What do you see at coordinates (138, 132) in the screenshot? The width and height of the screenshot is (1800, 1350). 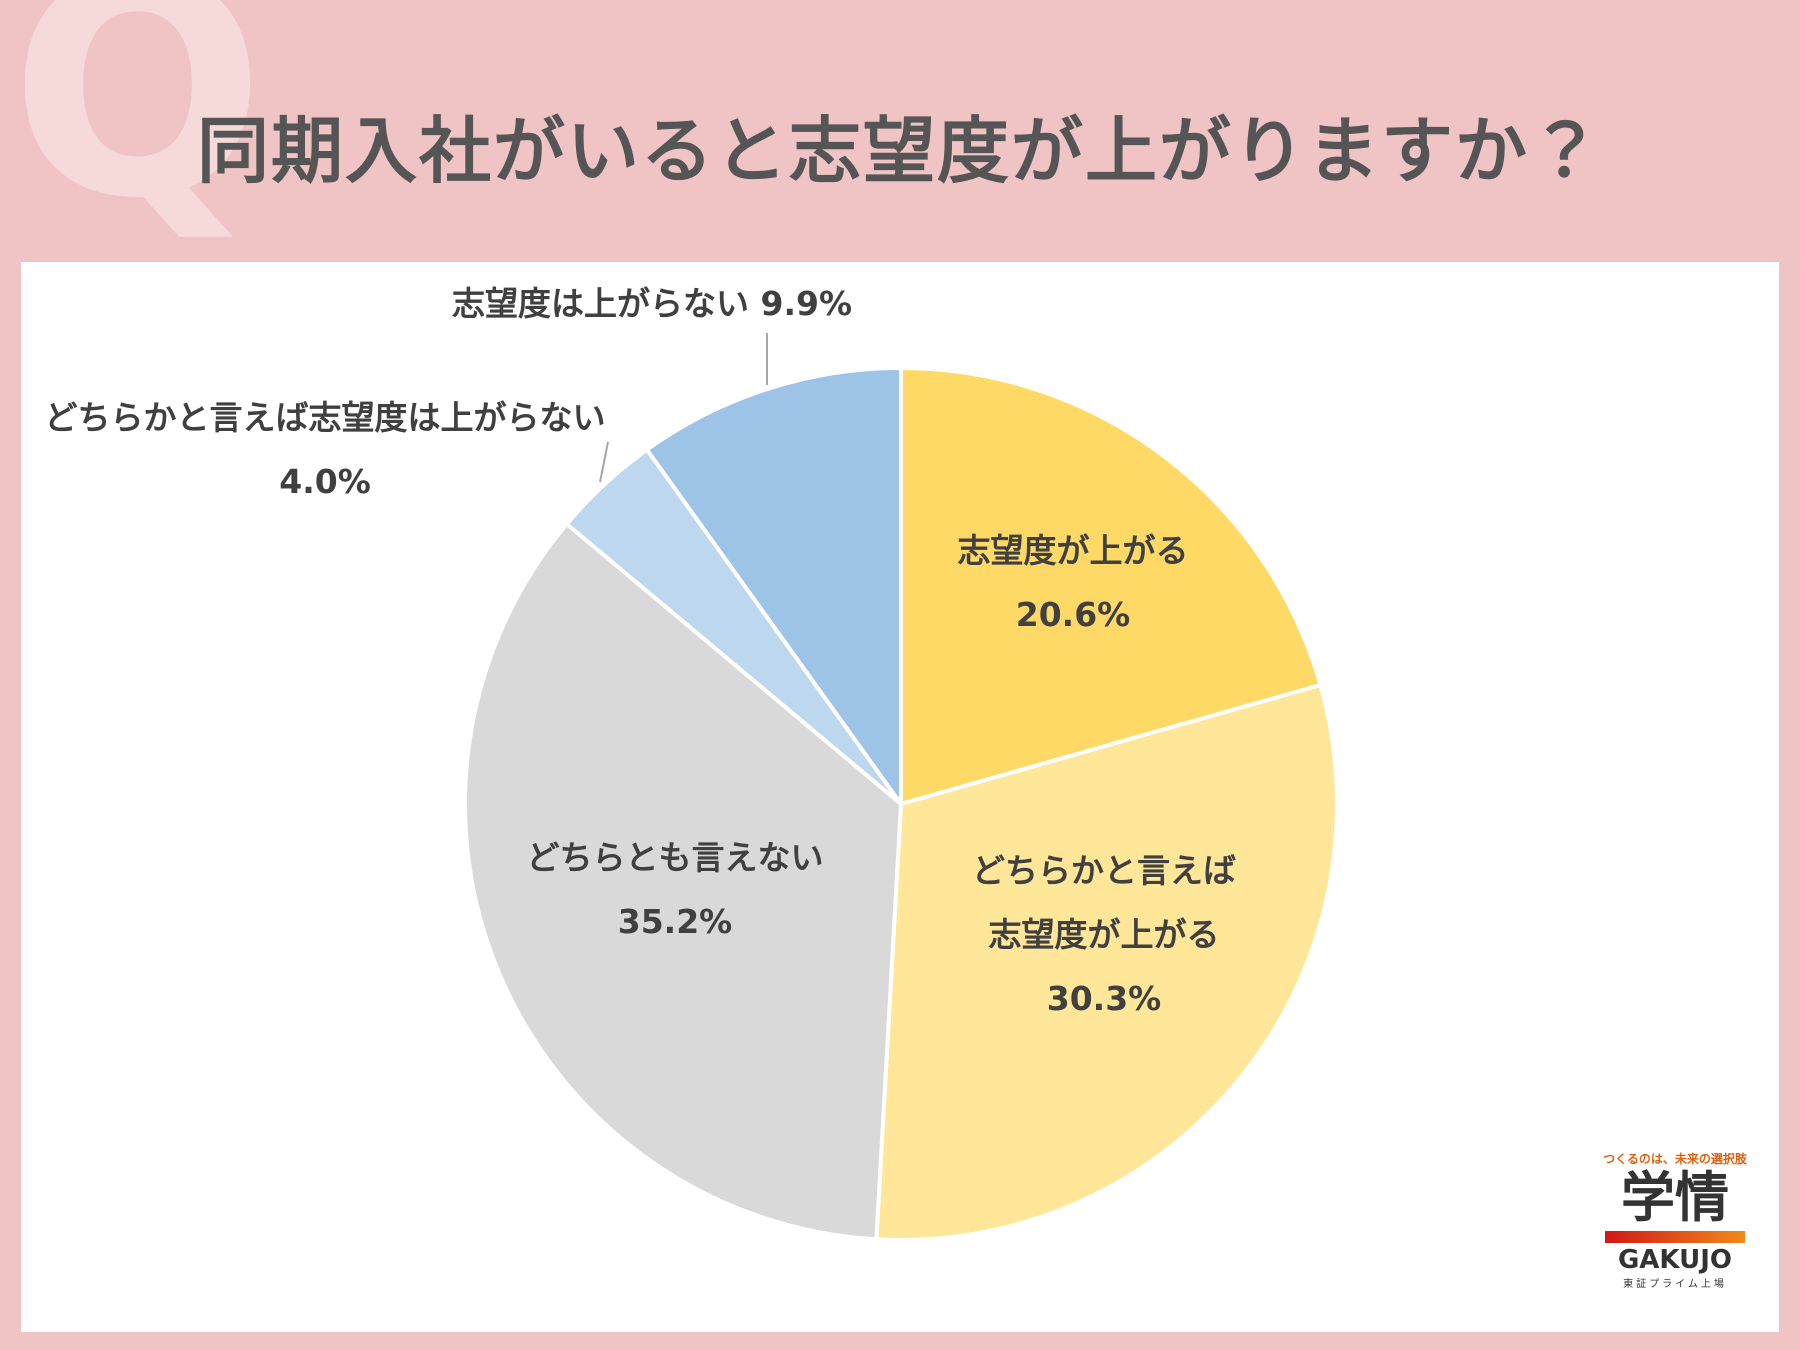 I see `watermark: Q` at bounding box center [138, 132].